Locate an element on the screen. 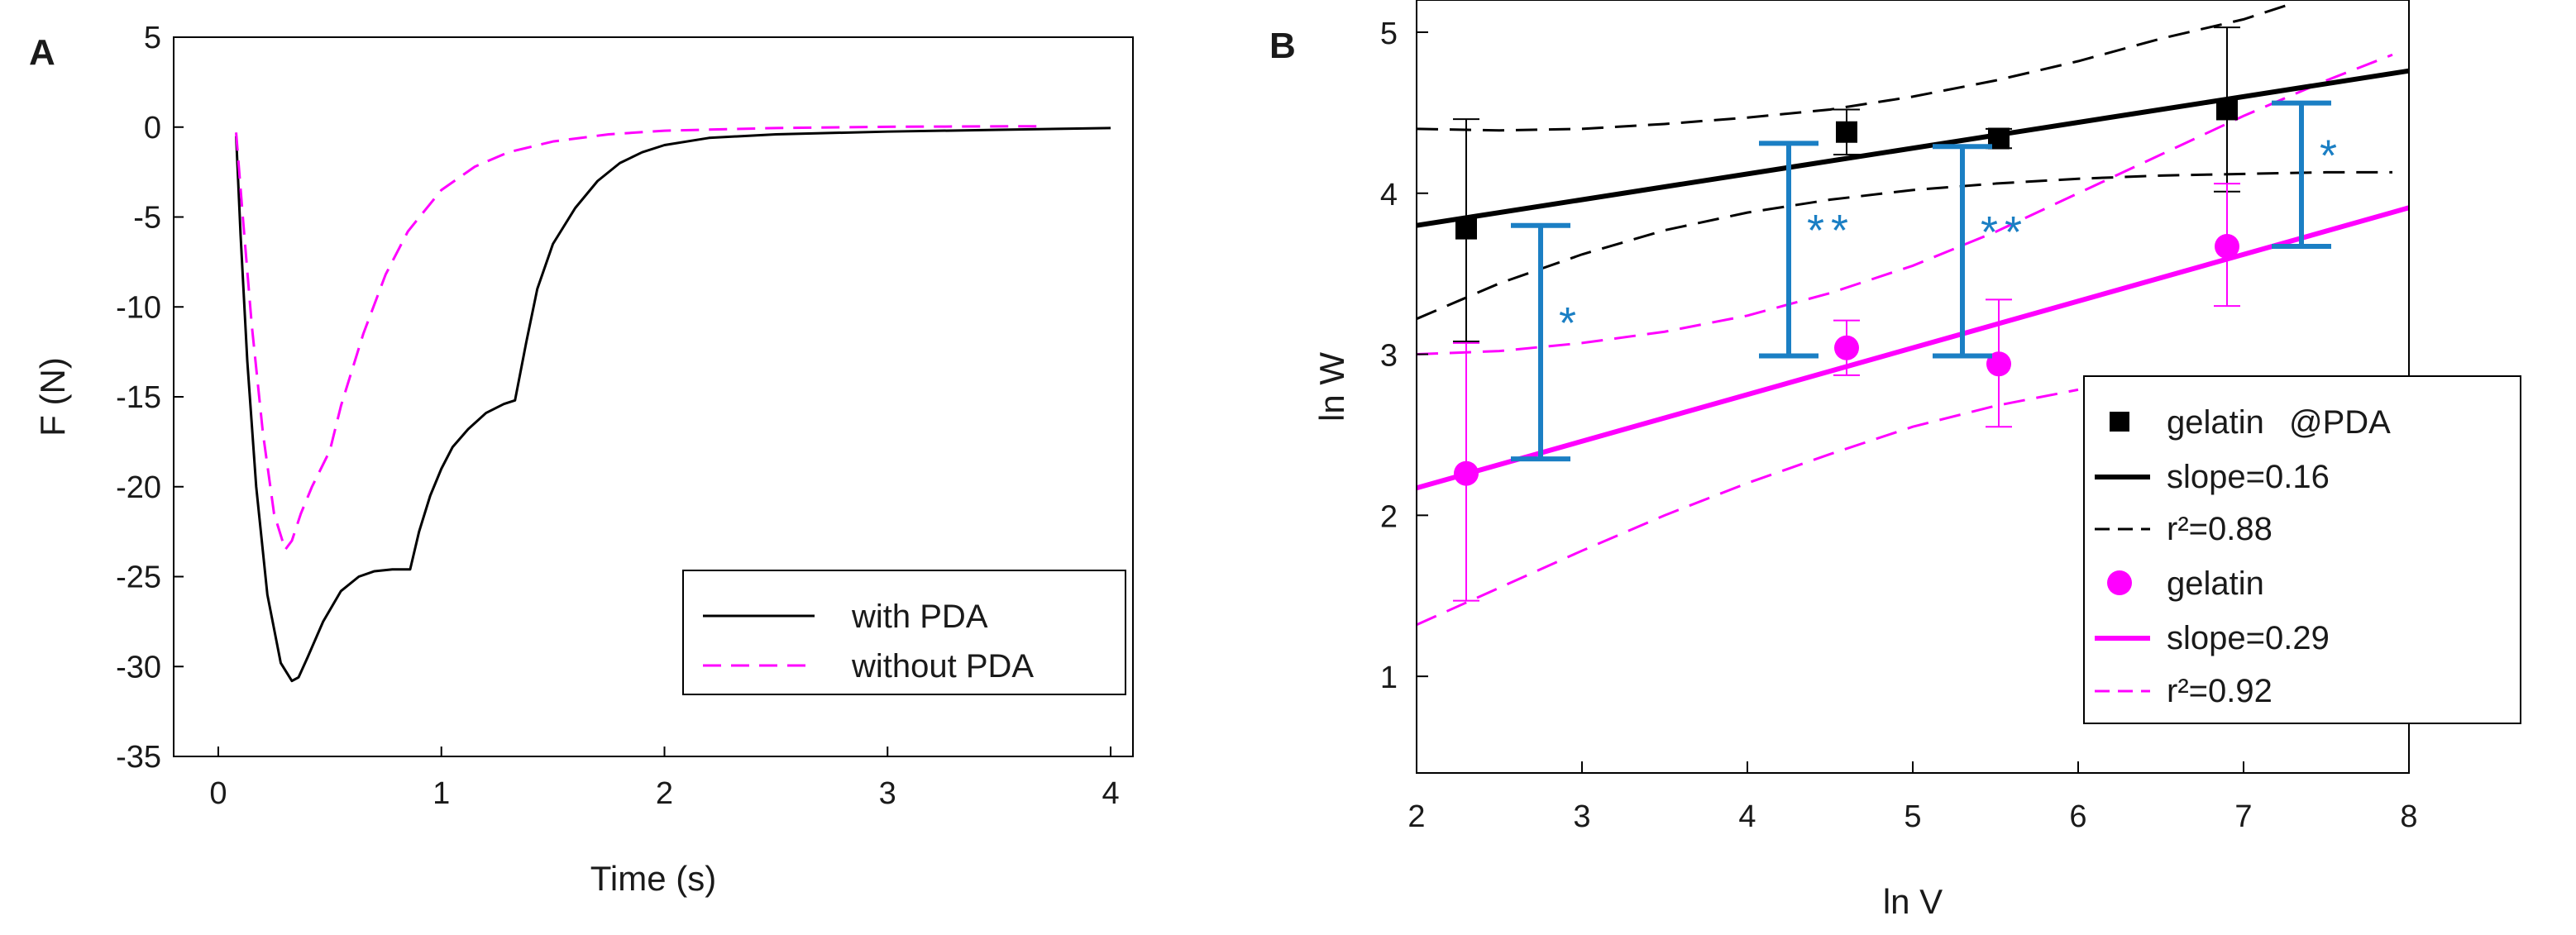 This screenshot has height=935, width=2576. y-tick-label: -30 is located at coordinates (138, 667).